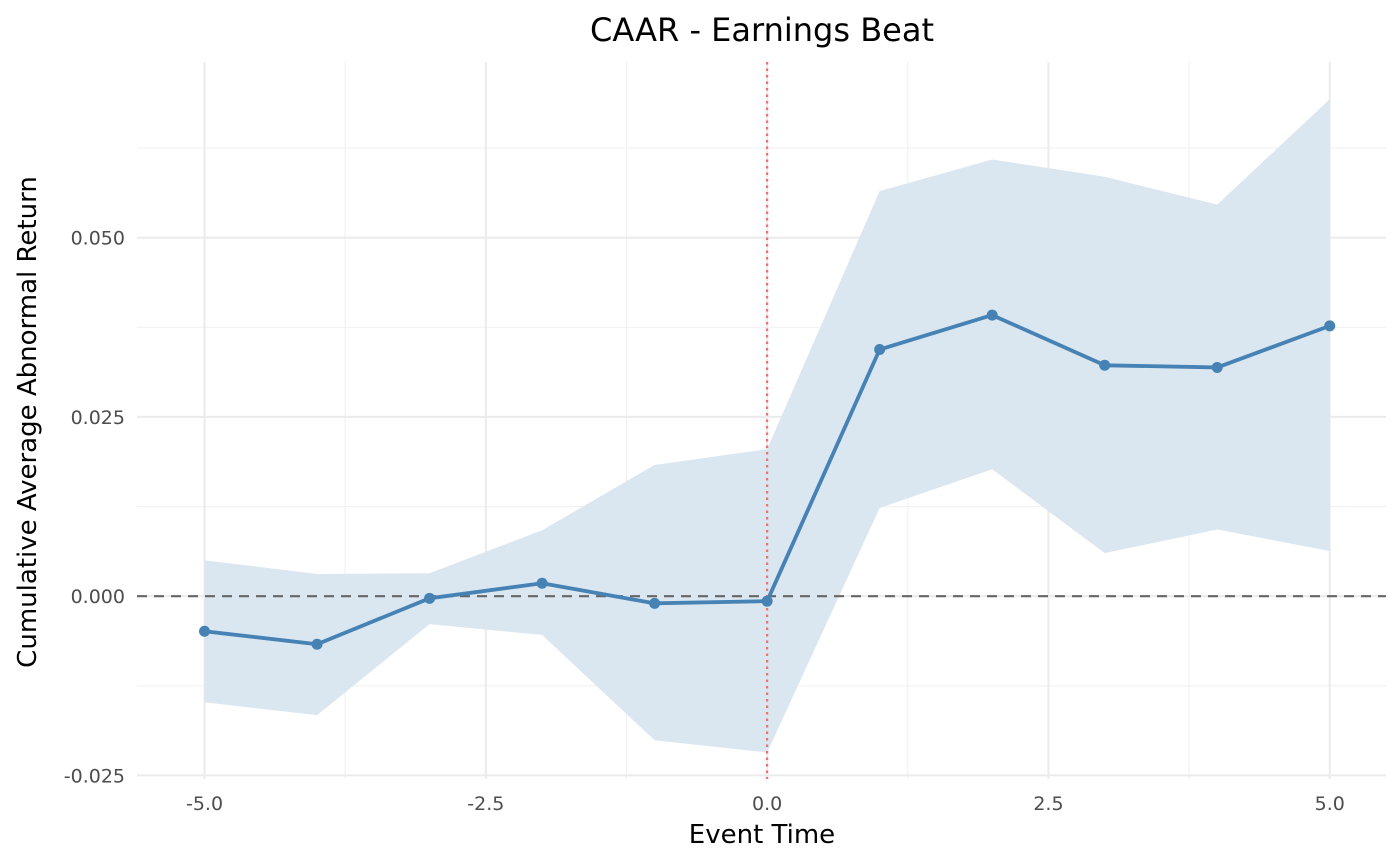 This screenshot has width=1400, height=865. Describe the element at coordinates (485, 804) in the screenshot. I see `x-tick-label: -2.5` at that location.